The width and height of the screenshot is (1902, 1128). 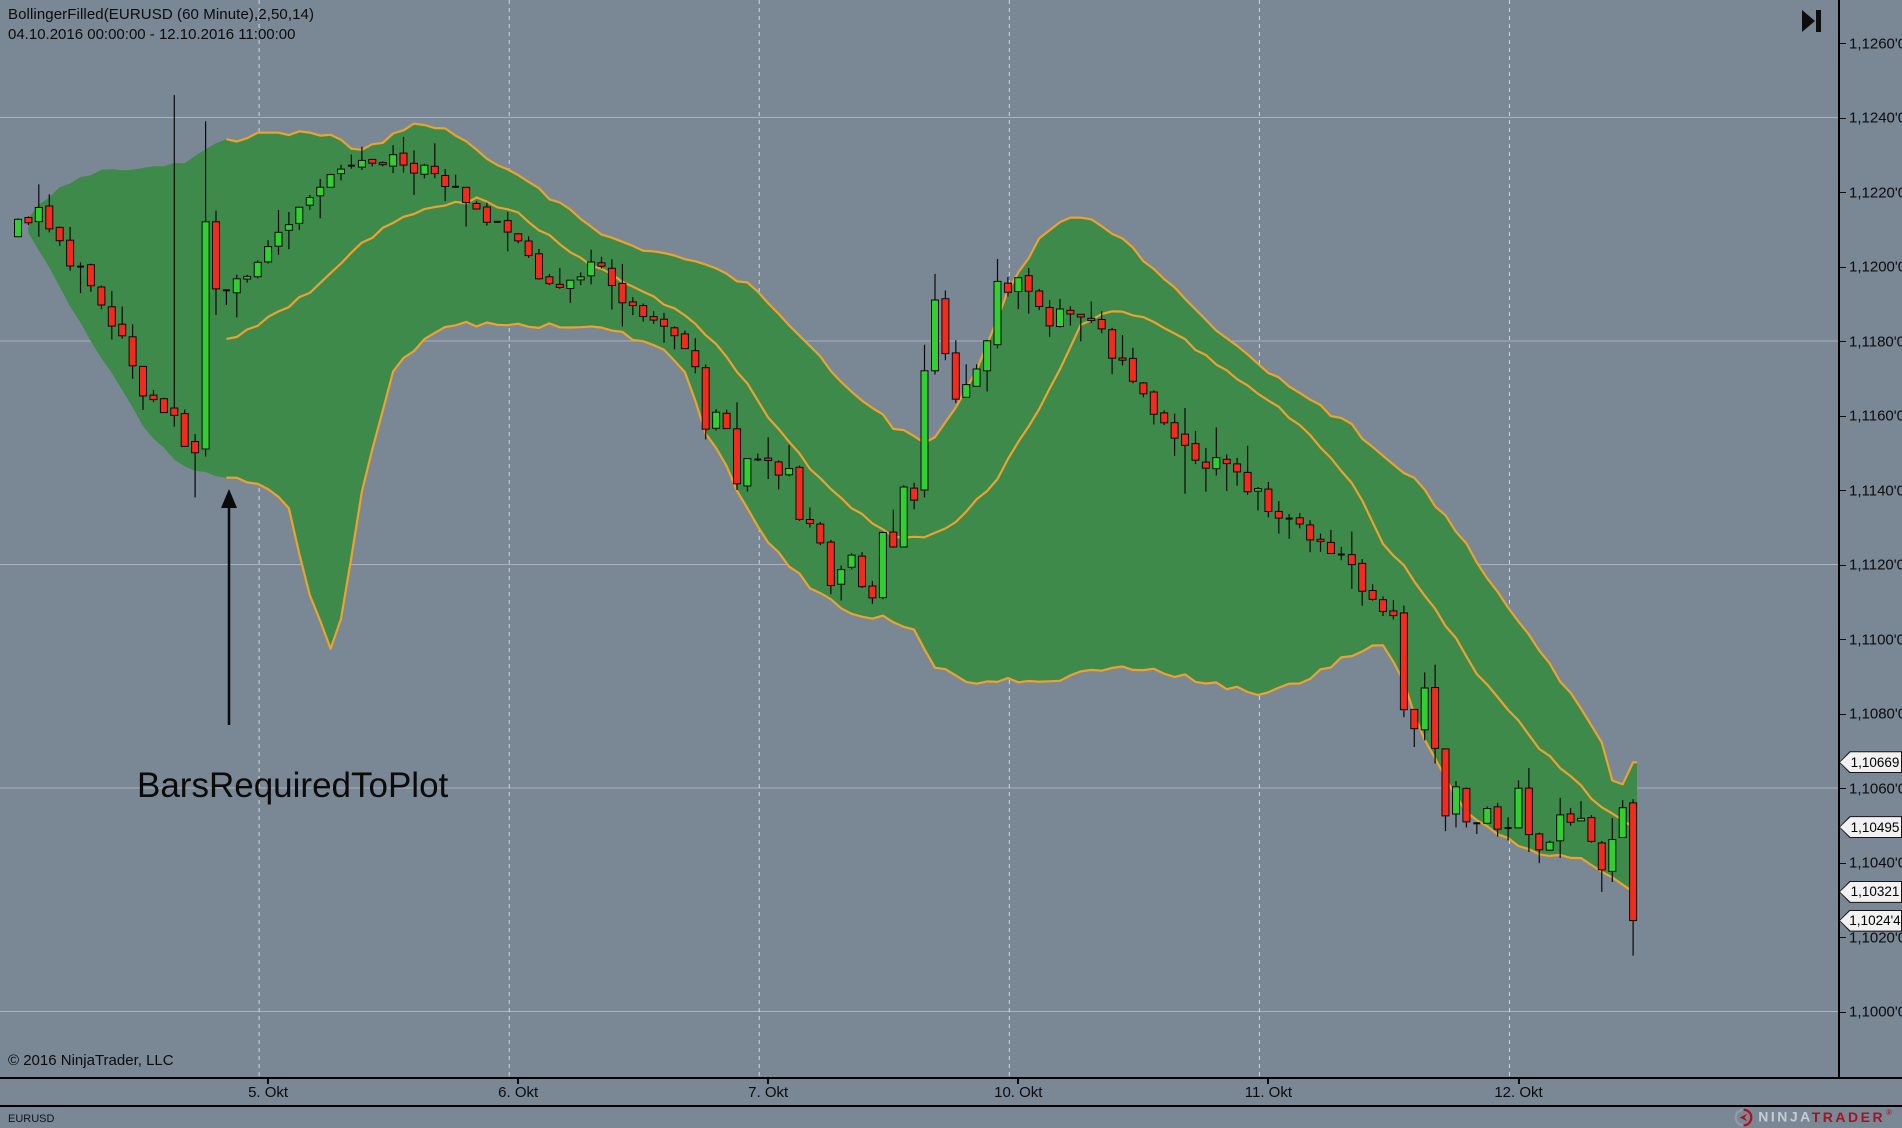 What do you see at coordinates (1875, 267) in the screenshot?
I see `price-tick-label: 1,1200'0` at bounding box center [1875, 267].